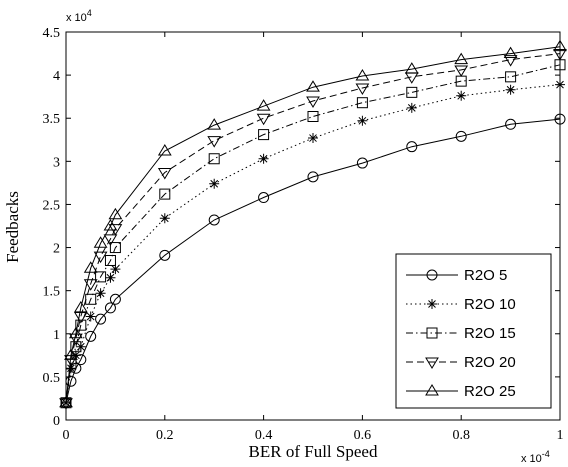 This screenshot has width=568, height=467. I want to click on x-exponent-label: x 10-4, so click(535, 457).